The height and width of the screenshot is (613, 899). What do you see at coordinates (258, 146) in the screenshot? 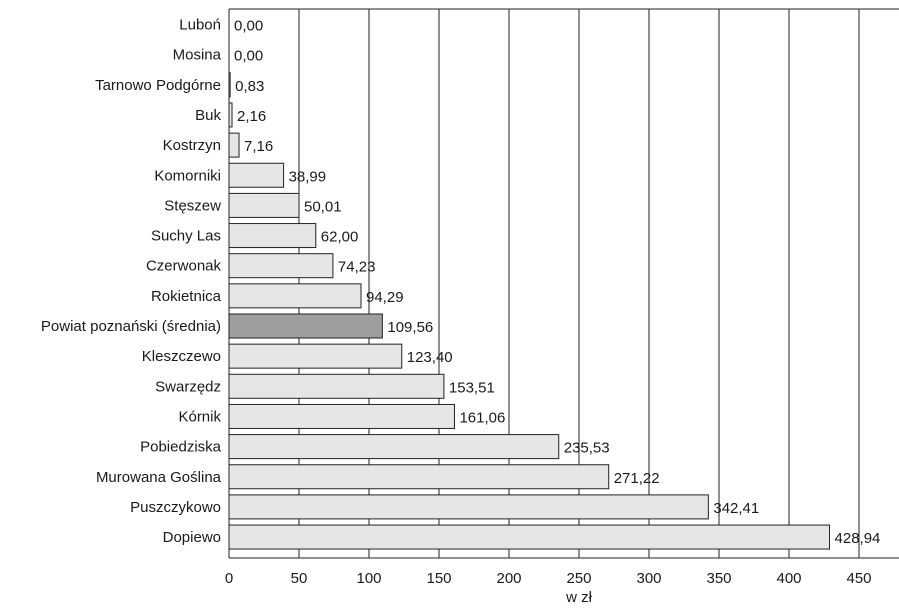
I see `value-label: 7,16` at bounding box center [258, 146].